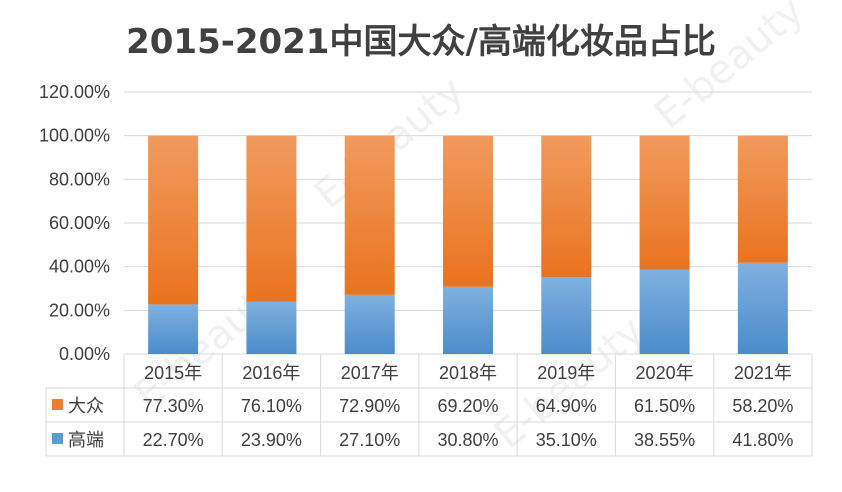  What do you see at coordinates (468, 373) in the screenshot?
I see `x-tick-label: 2018年` at bounding box center [468, 373].